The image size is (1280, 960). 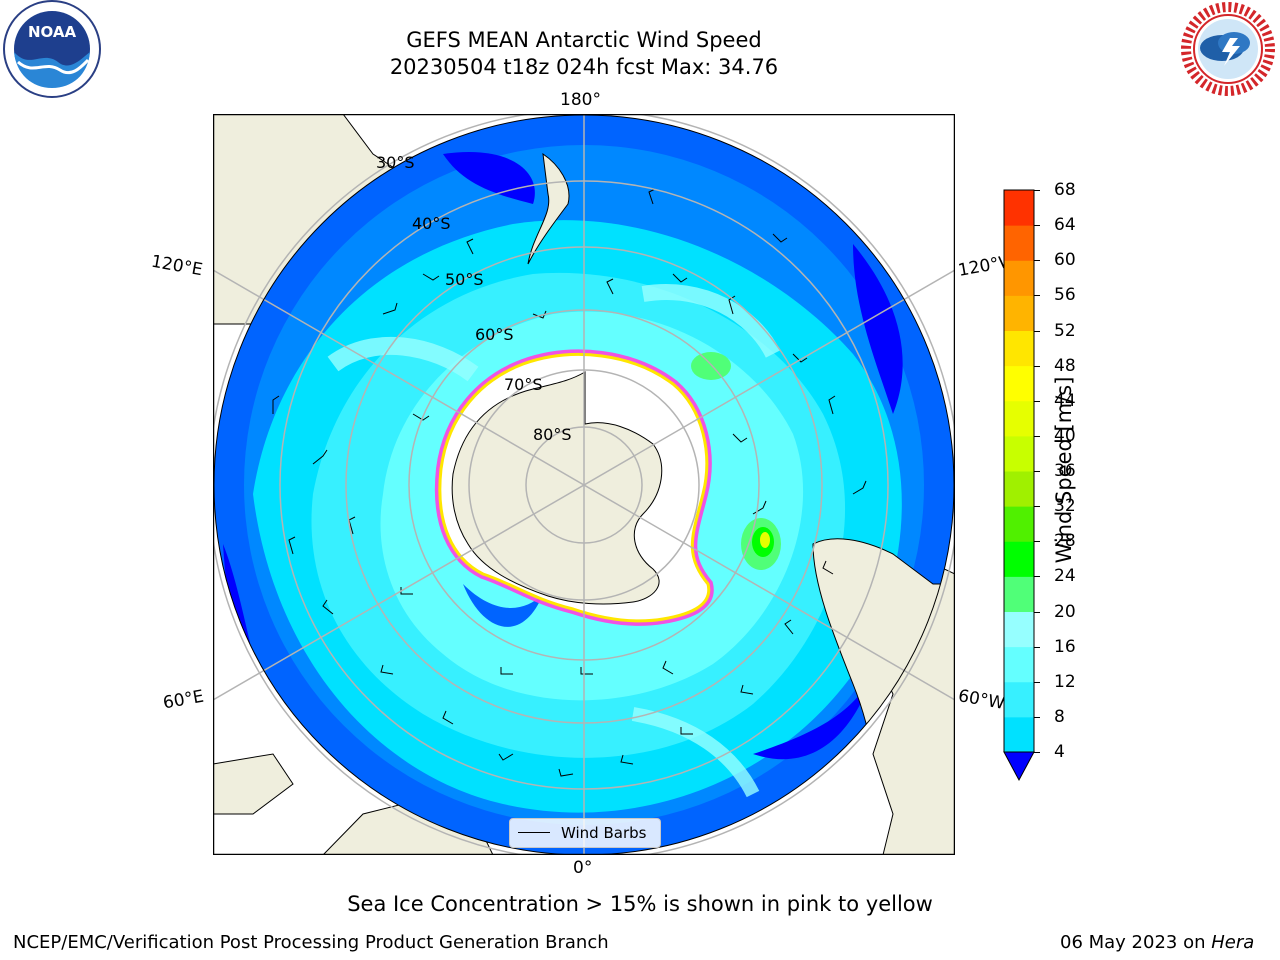 I want to click on footer-date-text: 06 May 2023 on, so click(x=1136, y=942).